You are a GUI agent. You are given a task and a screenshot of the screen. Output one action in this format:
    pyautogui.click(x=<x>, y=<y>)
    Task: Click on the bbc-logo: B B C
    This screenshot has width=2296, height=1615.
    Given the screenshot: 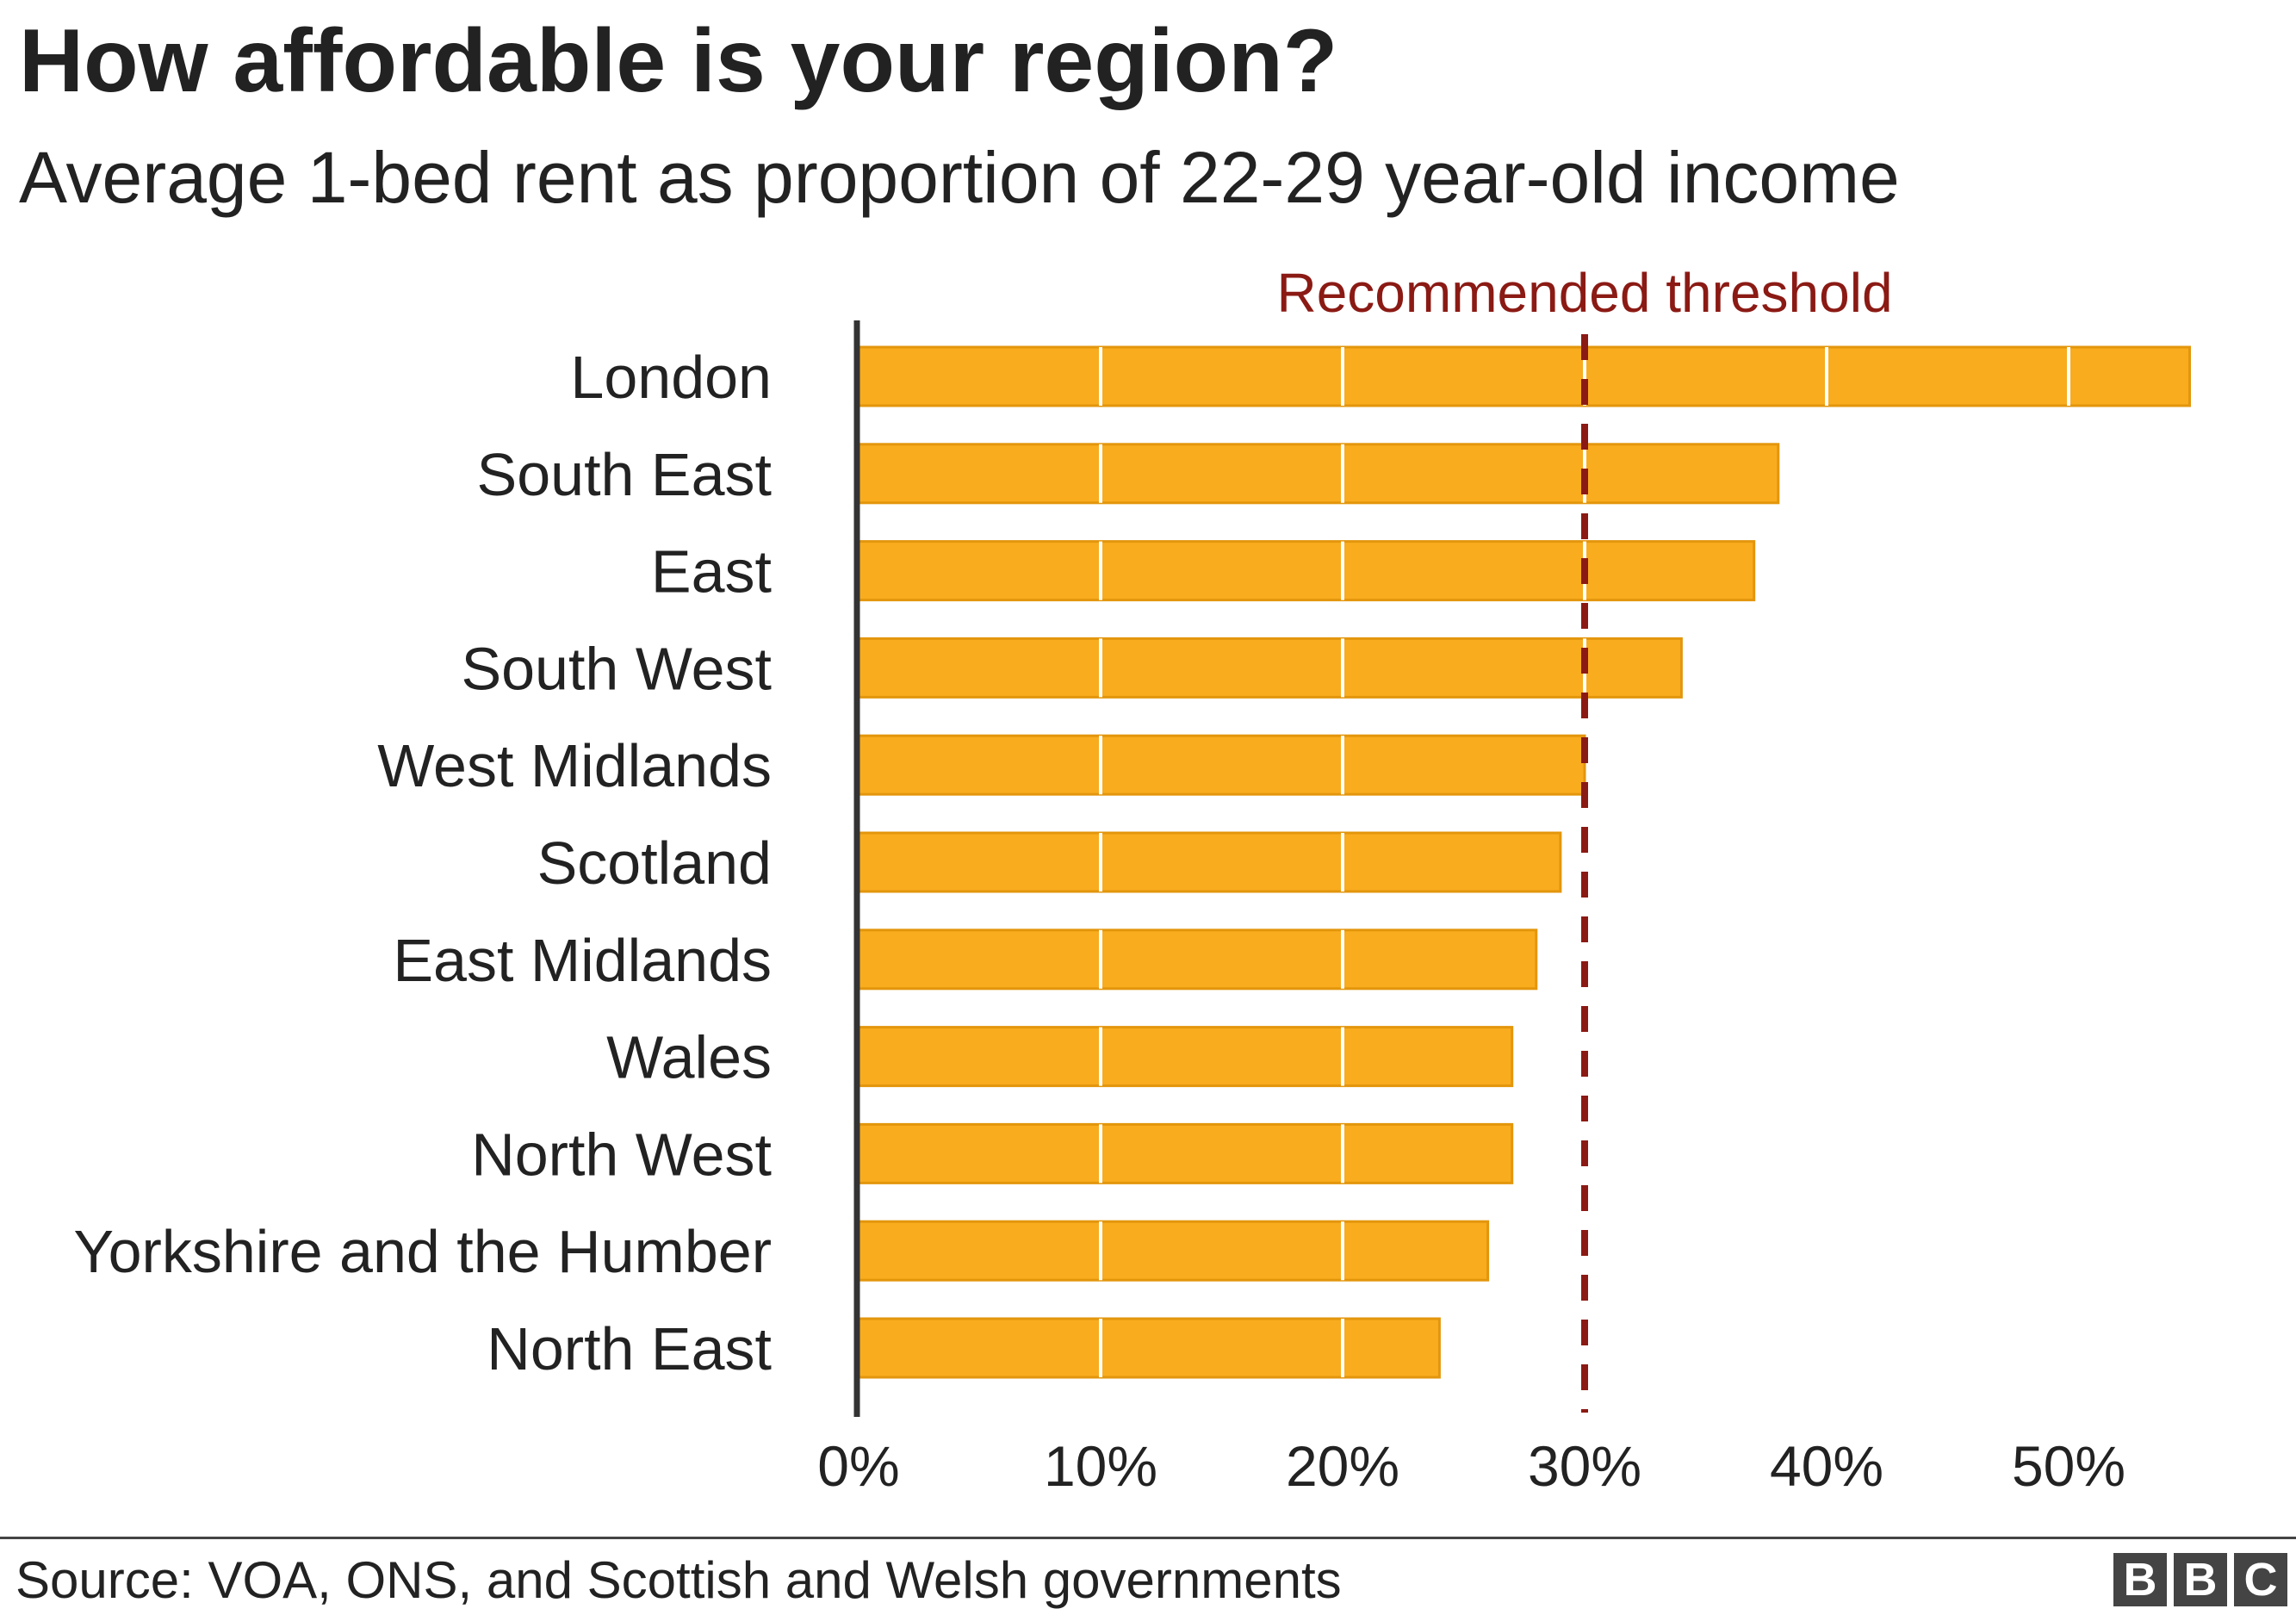 What is the action you would take?
    pyautogui.click(x=2200, y=1579)
    